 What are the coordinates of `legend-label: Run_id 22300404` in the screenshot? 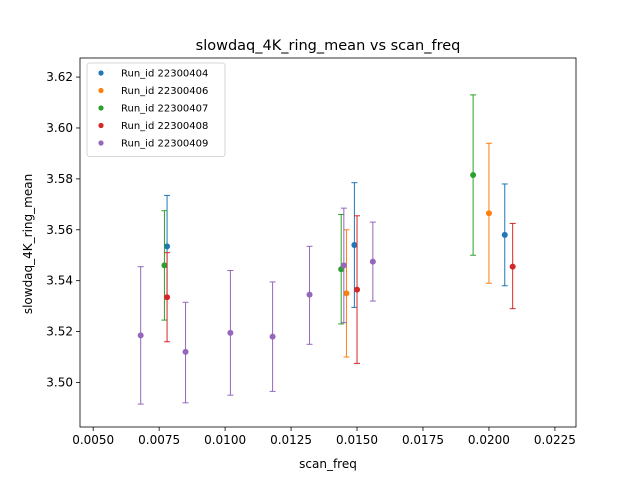 It's located at (164, 74).